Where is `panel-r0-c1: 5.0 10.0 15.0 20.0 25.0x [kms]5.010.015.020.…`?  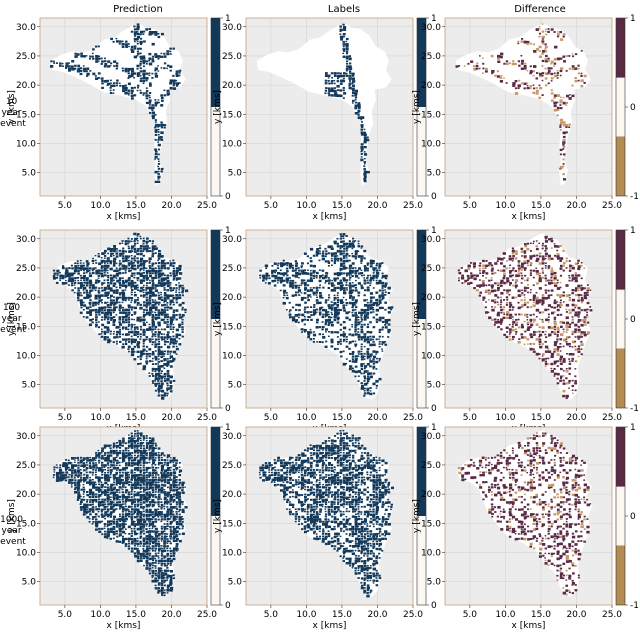
panel-r0-c1: 5.0 10.0 15.0 20.0 25.0x [kms]5.010.015.020.… is located at coordinates (318, 119).